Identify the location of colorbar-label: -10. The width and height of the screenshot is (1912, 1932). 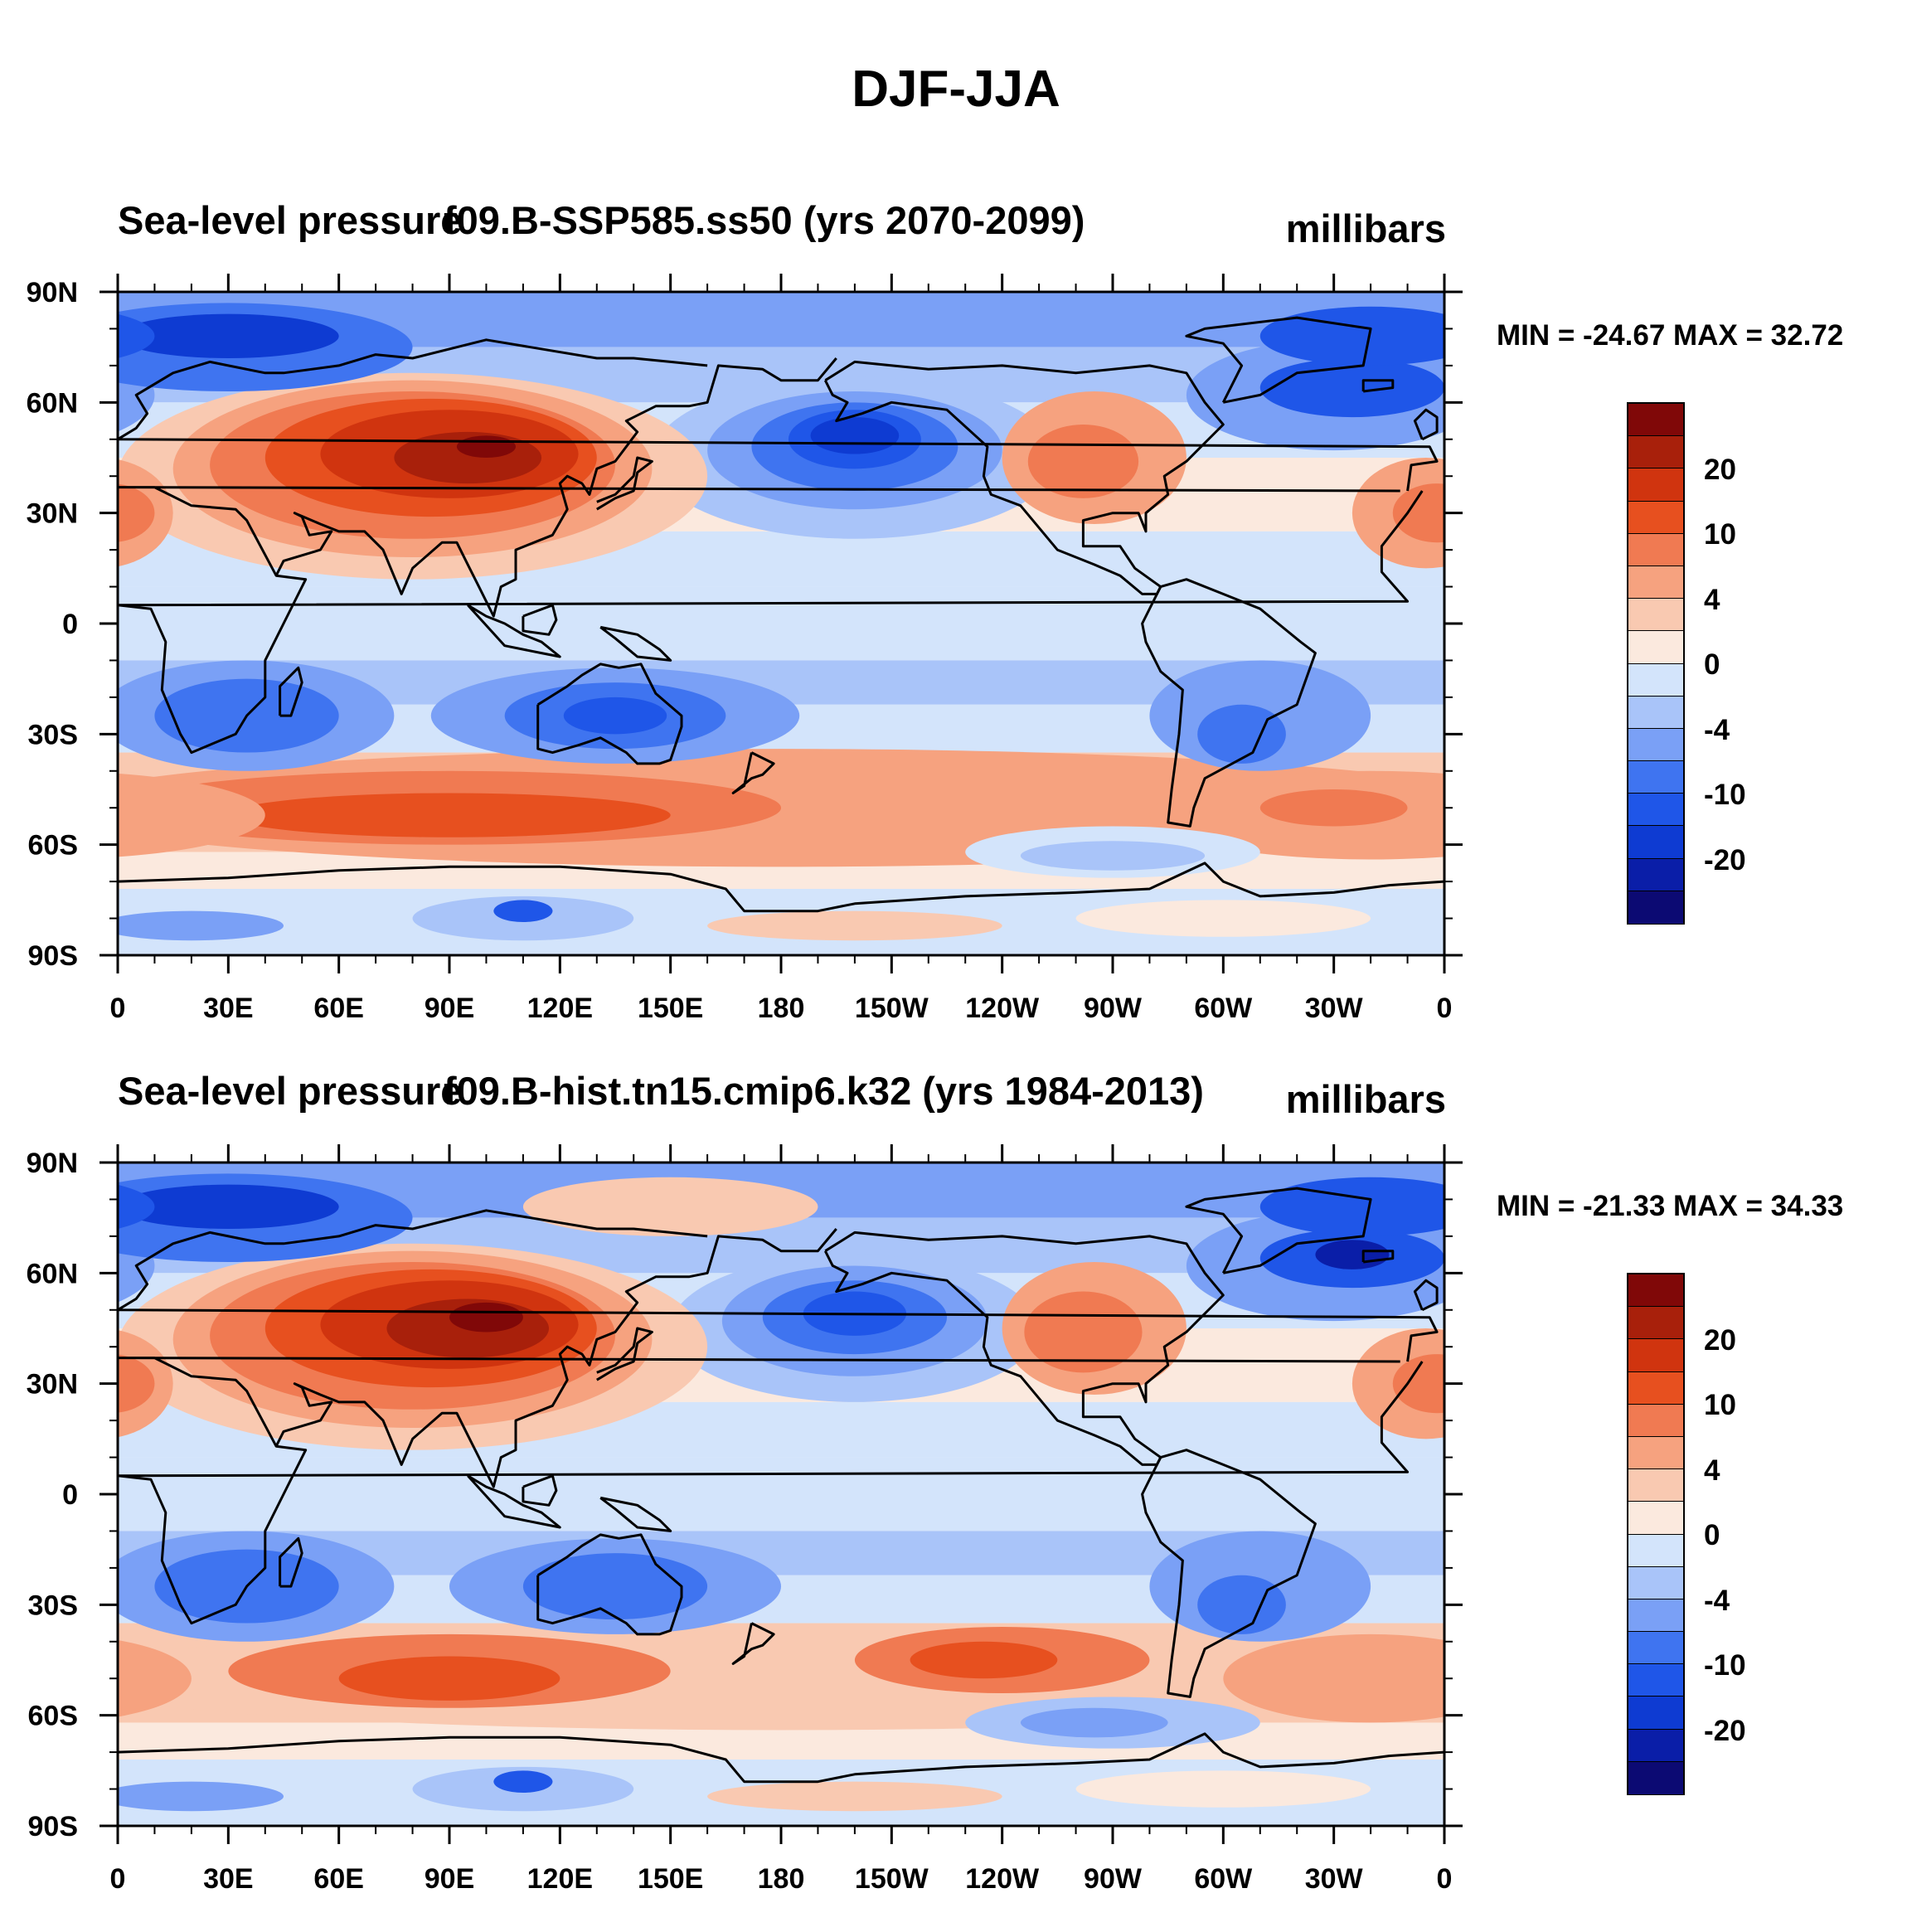
(1725, 795).